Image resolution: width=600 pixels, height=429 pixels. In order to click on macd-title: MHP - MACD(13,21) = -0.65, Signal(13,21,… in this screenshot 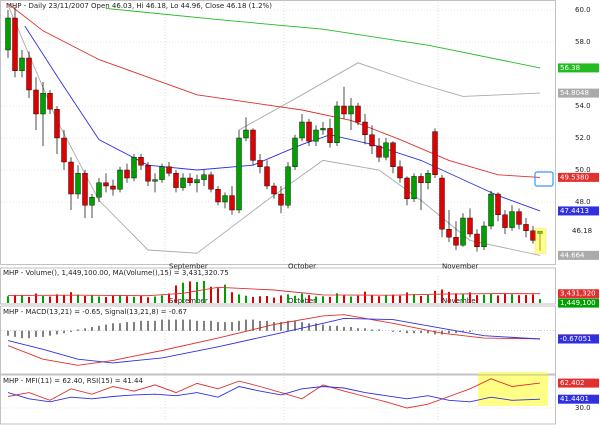, I will do `click(95, 312)`.